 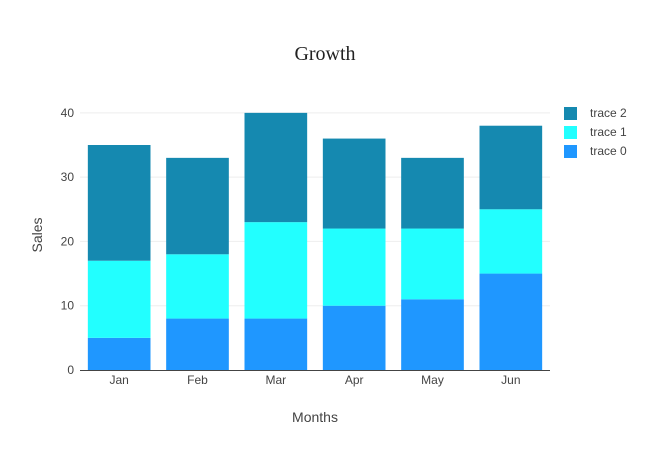 What do you see at coordinates (608, 132) in the screenshot?
I see `legend-label: trace 1` at bounding box center [608, 132].